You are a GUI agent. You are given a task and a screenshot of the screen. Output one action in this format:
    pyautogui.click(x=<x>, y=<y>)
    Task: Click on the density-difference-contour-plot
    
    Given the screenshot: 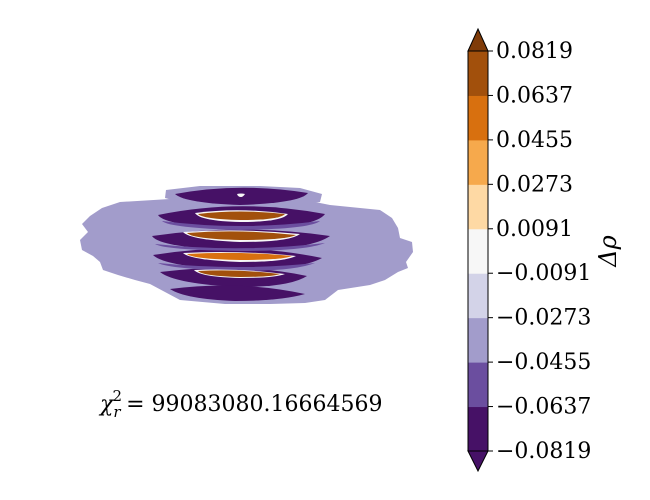 What is the action you would take?
    pyautogui.click(x=246, y=245)
    